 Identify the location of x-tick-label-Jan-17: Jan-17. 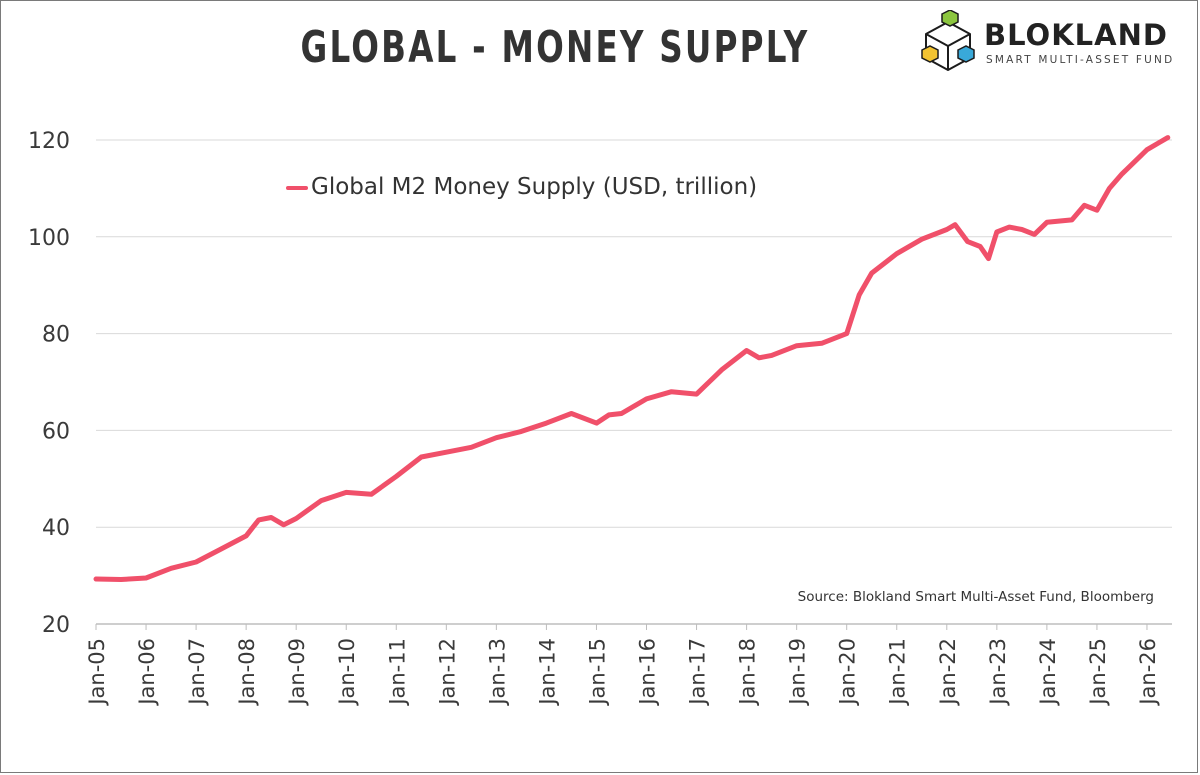
(698, 672).